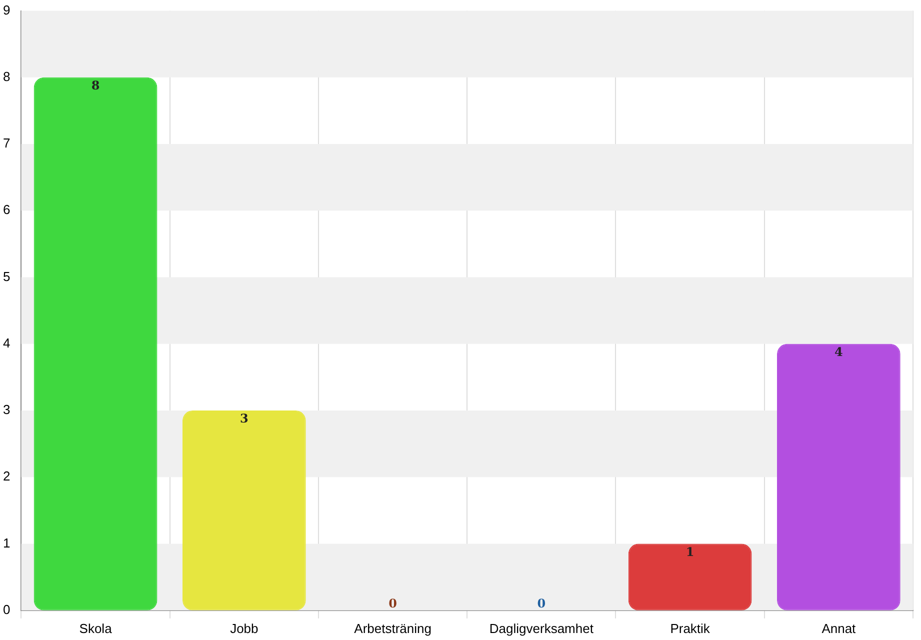 This screenshot has width=921, height=640. What do you see at coordinates (6, 542) in the screenshot?
I see `y-tick-label: 1` at bounding box center [6, 542].